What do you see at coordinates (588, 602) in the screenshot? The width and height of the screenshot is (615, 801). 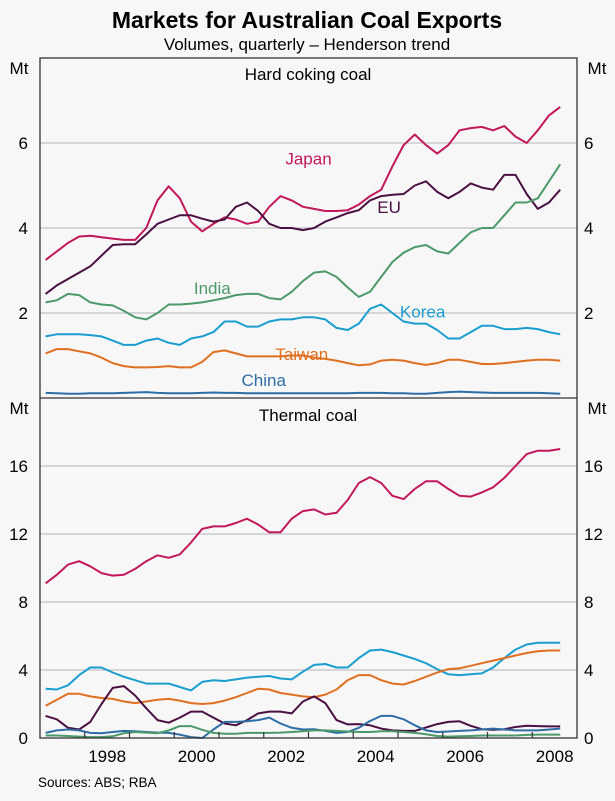 I see `y-tick-label-right: 8` at bounding box center [588, 602].